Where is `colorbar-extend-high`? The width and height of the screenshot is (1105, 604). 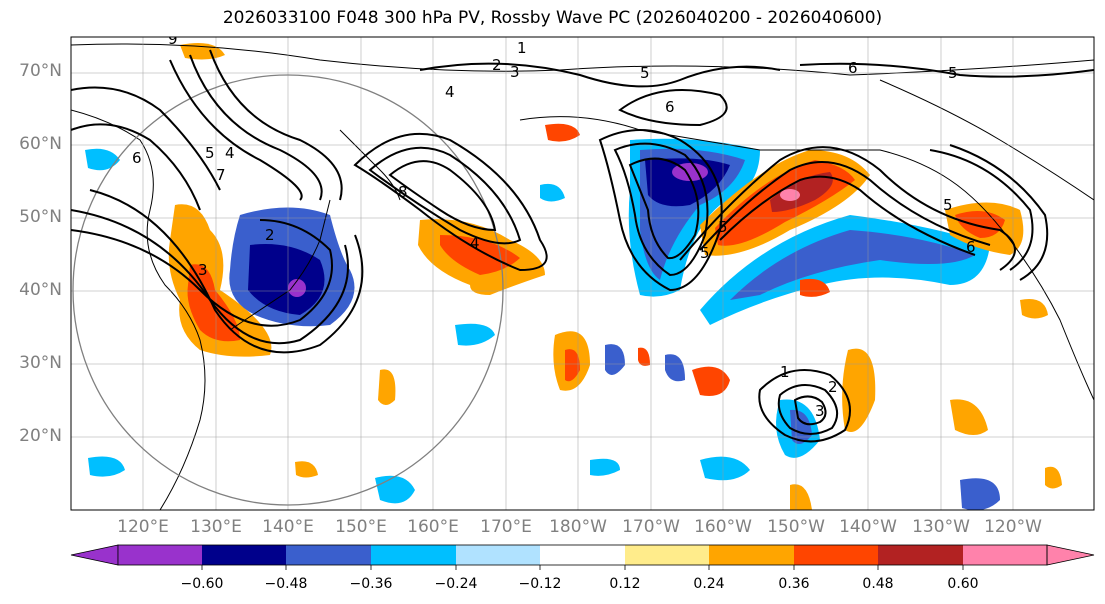
colorbar-extend-high is located at coordinates (1070, 555).